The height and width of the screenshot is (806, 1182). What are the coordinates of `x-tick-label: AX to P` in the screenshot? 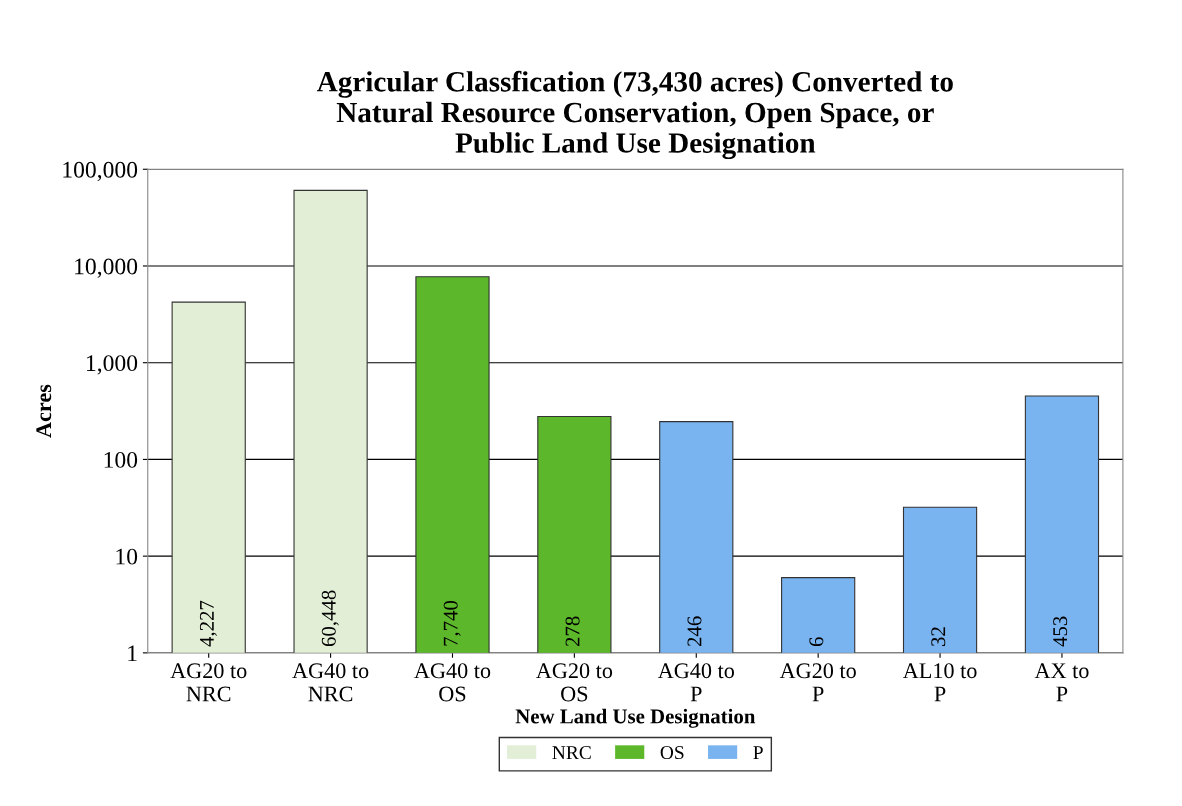 It's located at (1061, 682).